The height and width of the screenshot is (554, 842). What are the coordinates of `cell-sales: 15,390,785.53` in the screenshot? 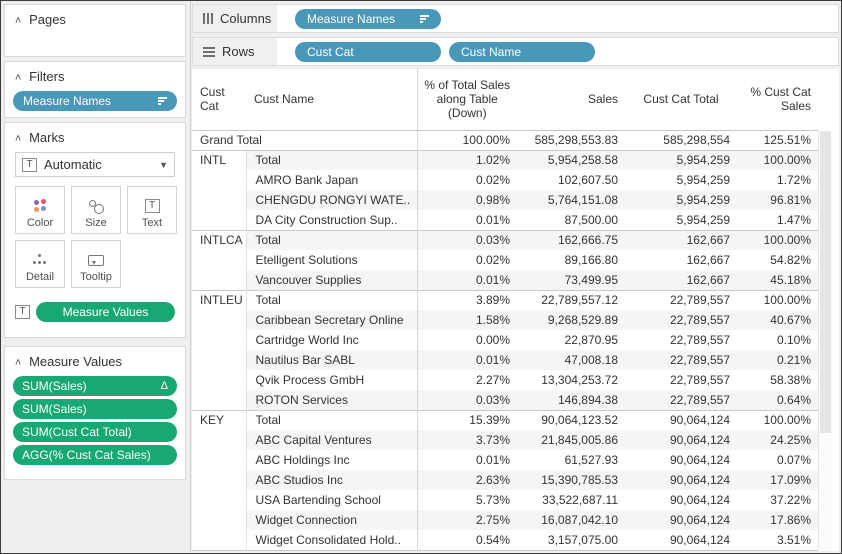 It's located at (571, 480).